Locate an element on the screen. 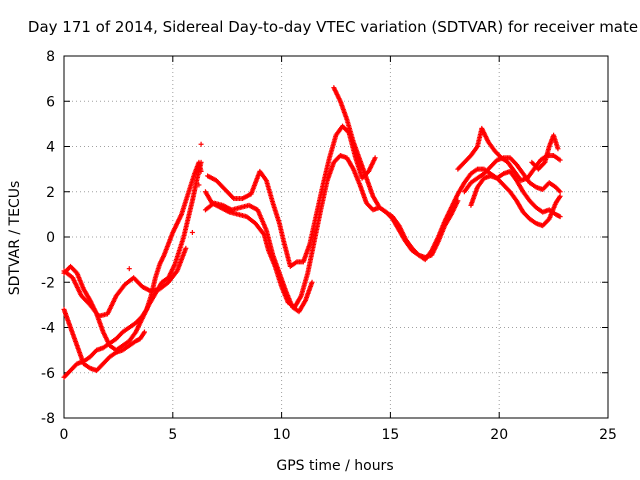 The width and height of the screenshot is (640, 480). series-track-d is located at coordinates (125, 282).